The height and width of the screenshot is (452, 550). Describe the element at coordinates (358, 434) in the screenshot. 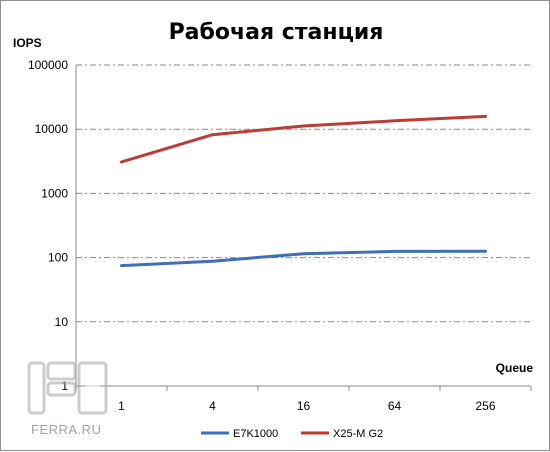

I see `legend-label: X25-M G2` at that location.